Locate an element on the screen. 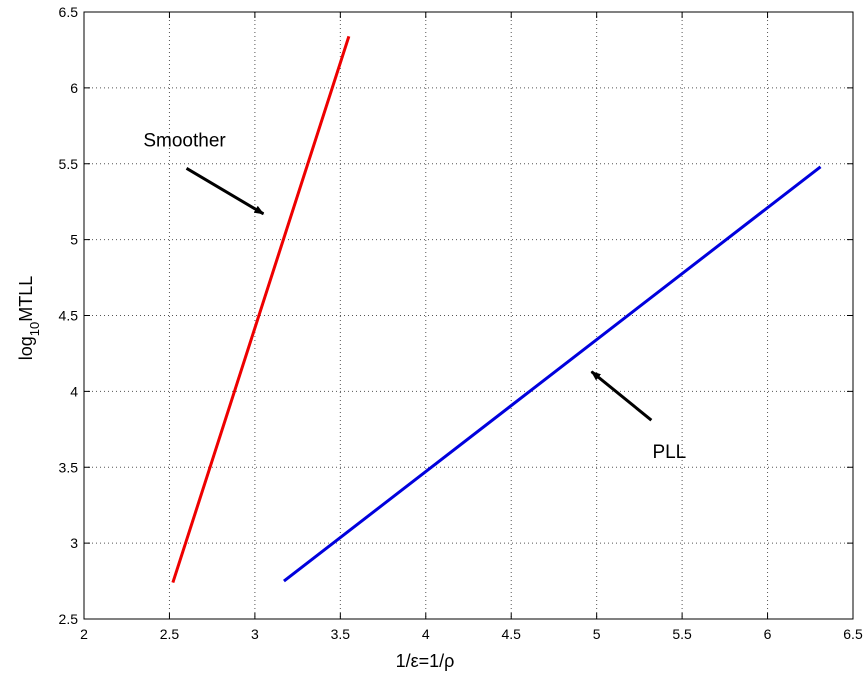 The image size is (868, 674). y-axis-label-subscript: 10 is located at coordinates (34, 329).